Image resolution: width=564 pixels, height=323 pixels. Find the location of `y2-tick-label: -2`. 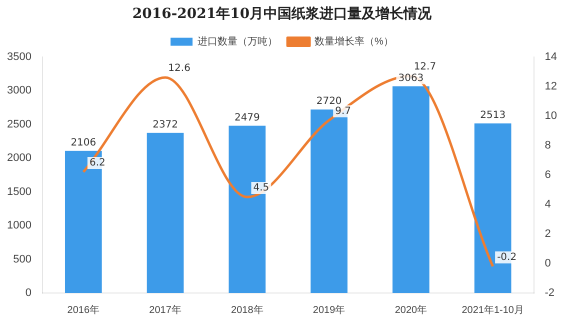

y2-tick-label: -2 is located at coordinates (549, 293).